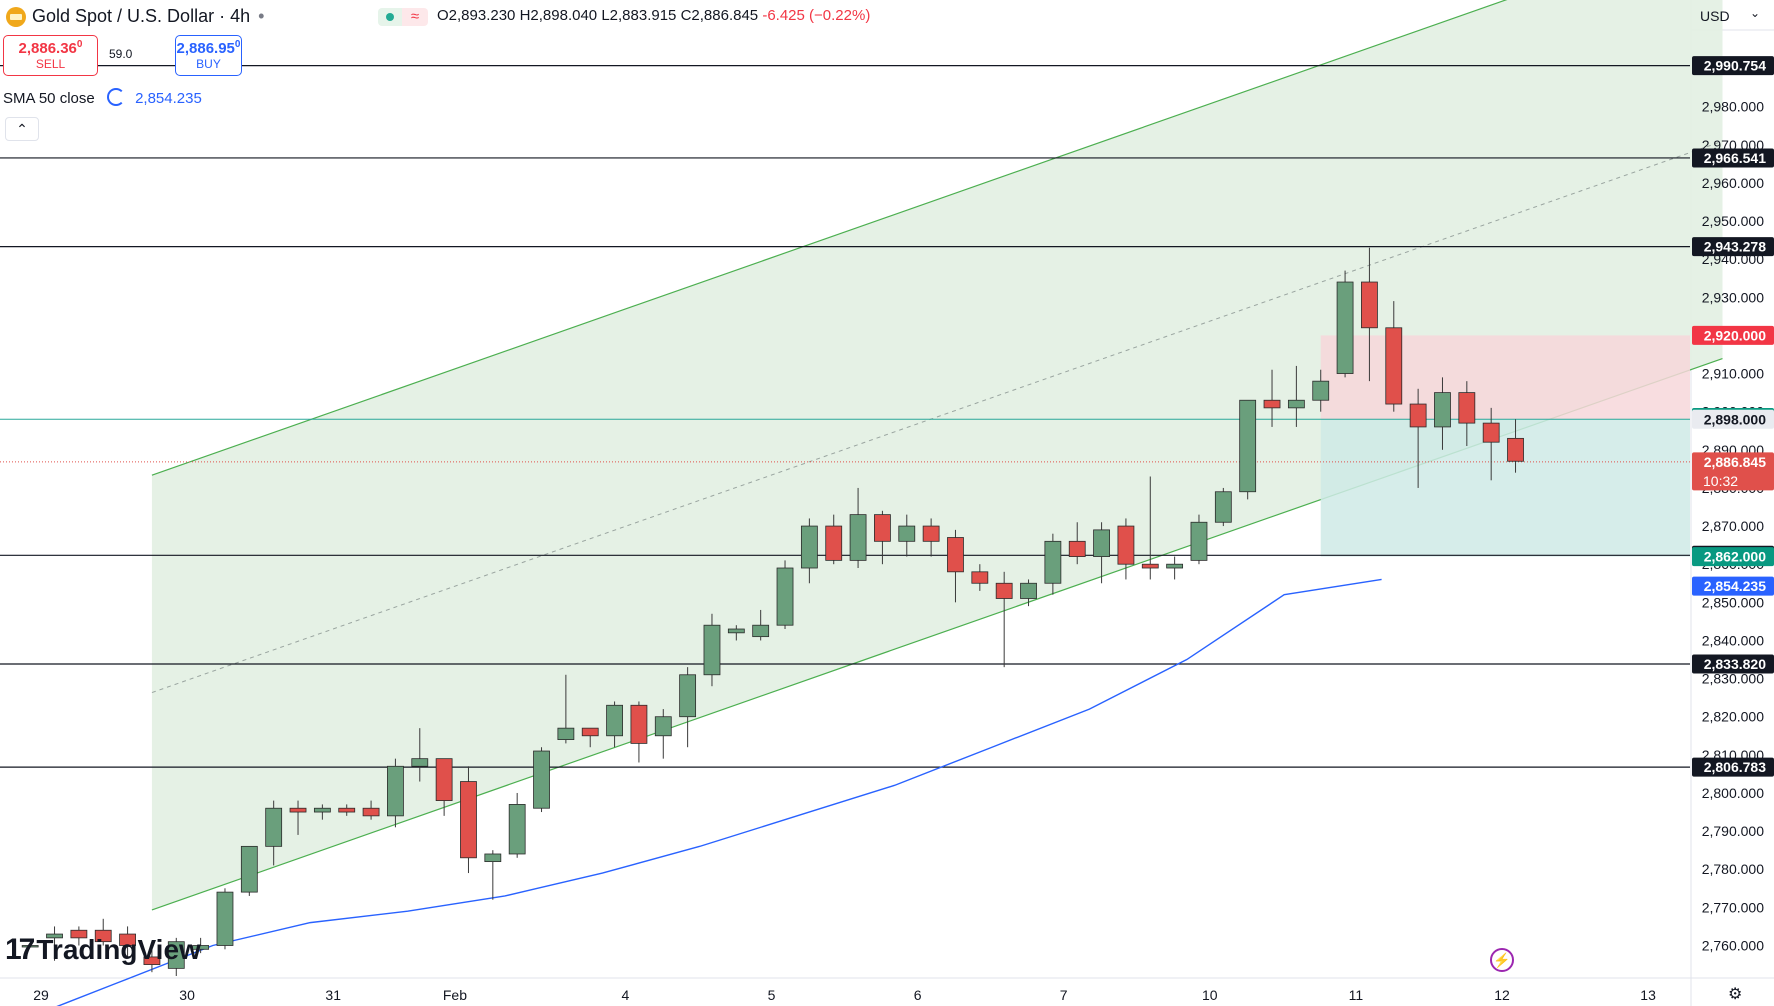  I want to click on price-tick-label: 2,770.000, so click(1733, 907).